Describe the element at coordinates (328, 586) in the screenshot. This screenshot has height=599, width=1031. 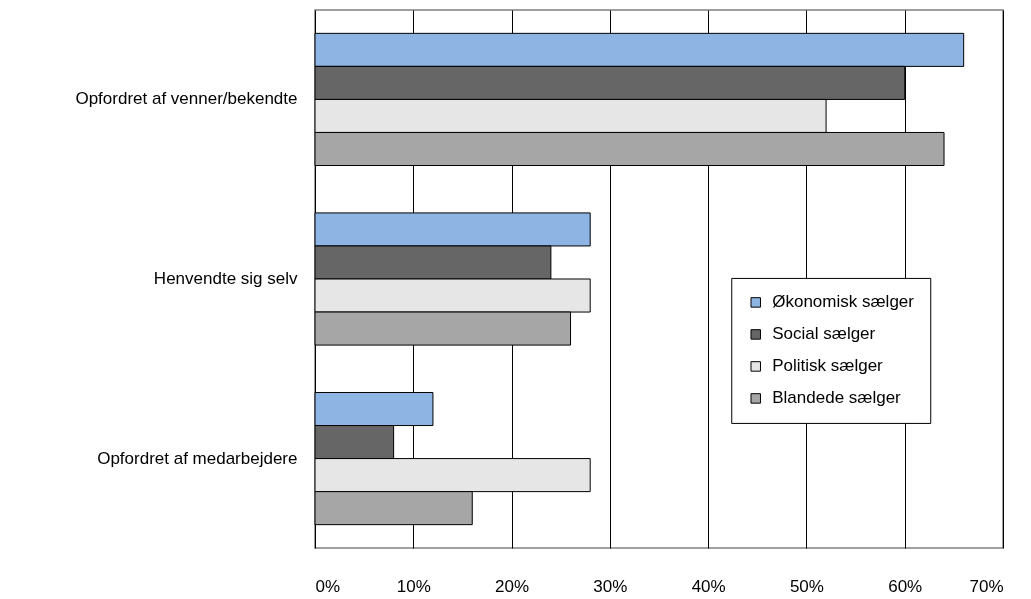
I see `x-tick-label: 0%` at that location.